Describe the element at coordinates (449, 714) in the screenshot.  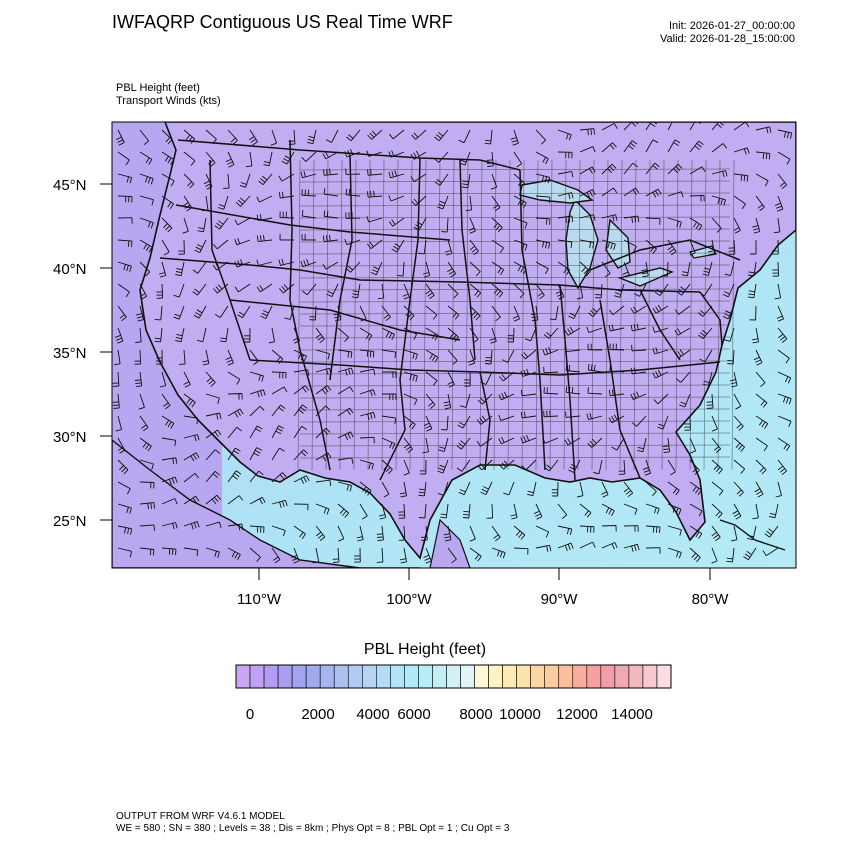
I see `colorbar-tick-labels: 0 2000 4000 6000 8000 10000 12000 14000` at that location.